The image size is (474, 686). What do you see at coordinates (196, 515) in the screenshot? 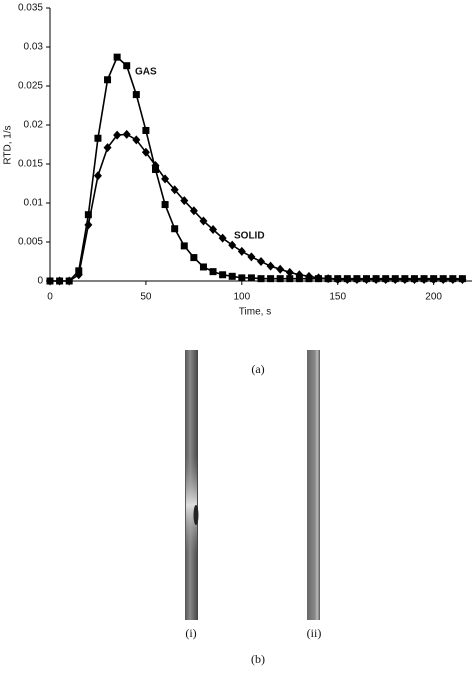
I see `bubble-shadow` at bounding box center [196, 515].